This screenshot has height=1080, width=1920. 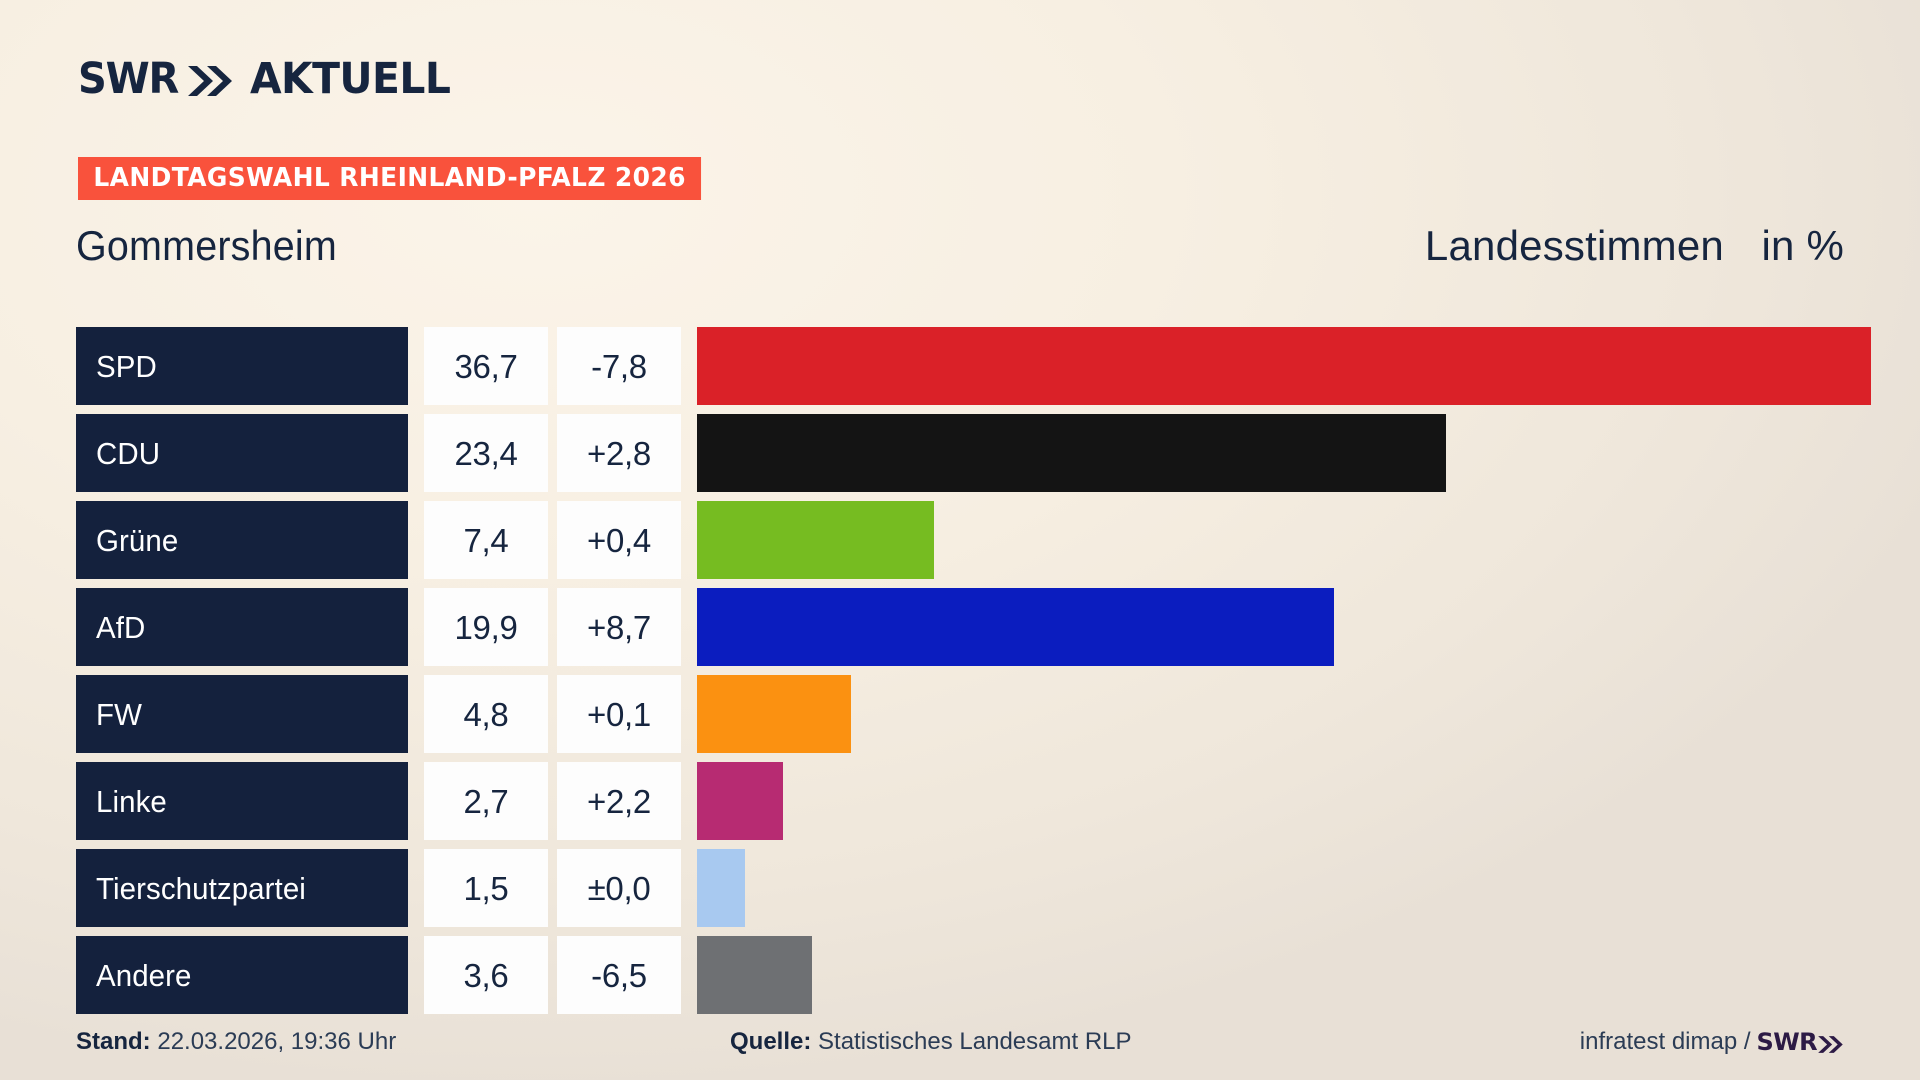 I want to click on table-row: Grüne 7,4 +0,4, so click(x=976, y=540).